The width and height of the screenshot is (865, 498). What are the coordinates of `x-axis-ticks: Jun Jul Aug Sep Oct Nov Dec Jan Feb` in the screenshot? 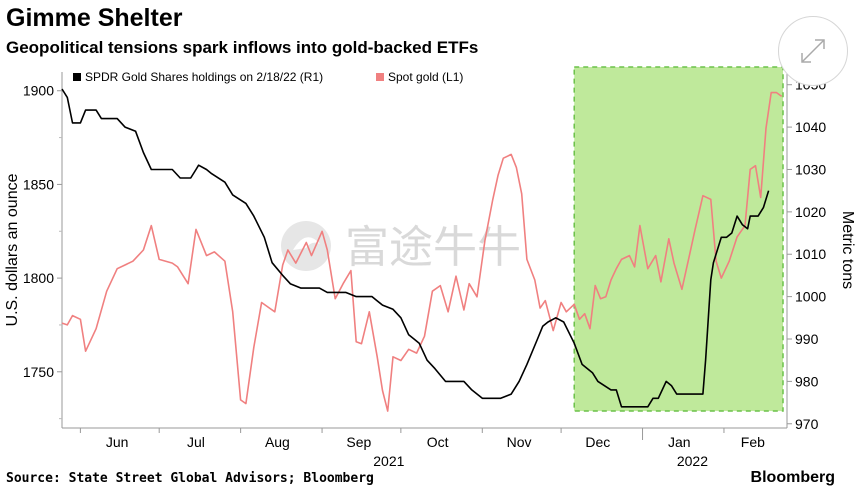 It's located at (422, 439).